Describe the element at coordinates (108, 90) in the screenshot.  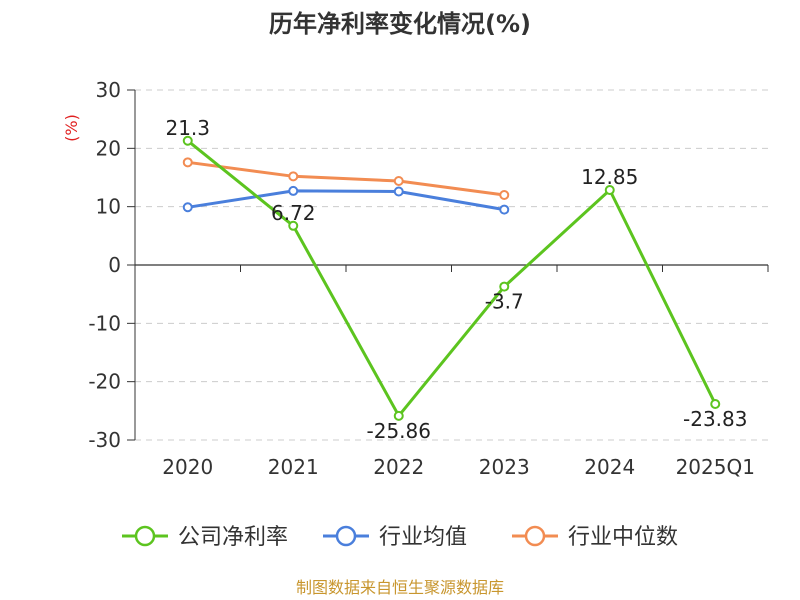
I see `y-tick-label: 30` at that location.